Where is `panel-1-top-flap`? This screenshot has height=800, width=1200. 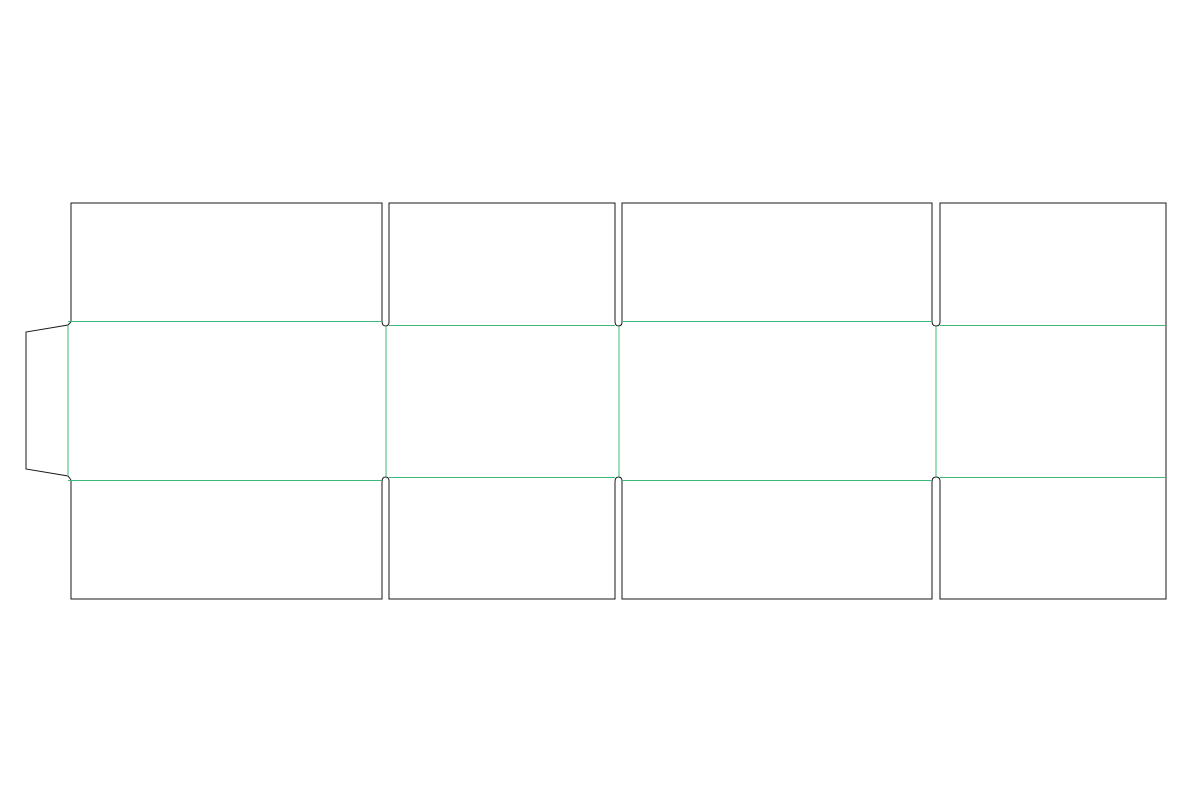
panel-1-top-flap is located at coordinates (226, 262).